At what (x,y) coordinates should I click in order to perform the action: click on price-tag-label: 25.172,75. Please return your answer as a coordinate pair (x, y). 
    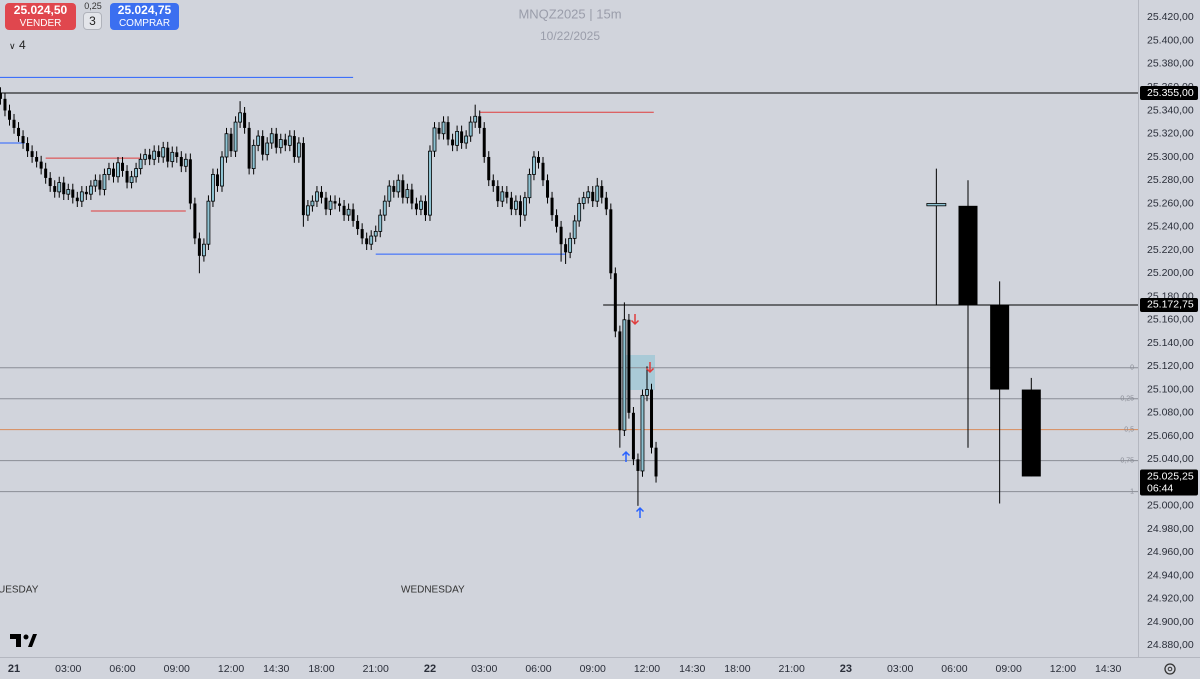
    Looking at the image, I should click on (1170, 305).